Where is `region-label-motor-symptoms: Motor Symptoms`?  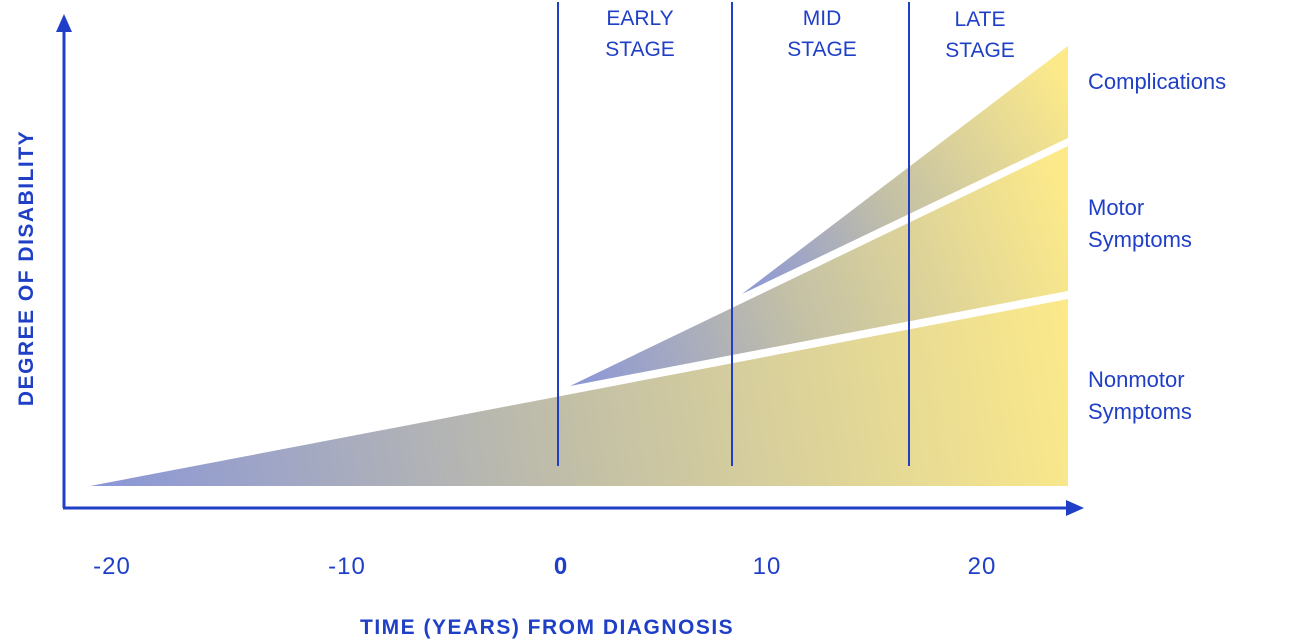 region-label-motor-symptoms: Motor Symptoms is located at coordinates (1140, 223).